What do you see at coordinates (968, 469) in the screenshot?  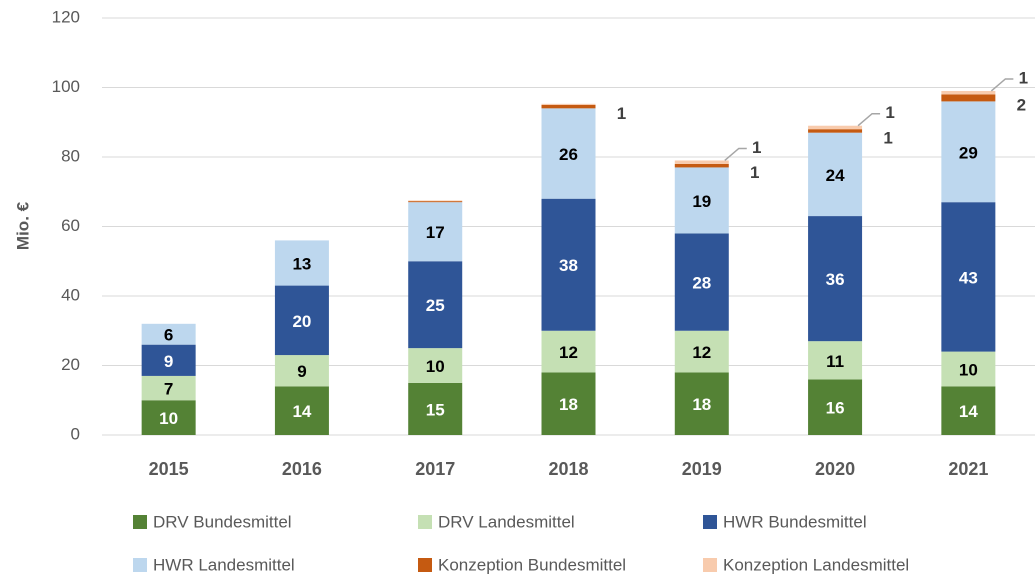 I see `x-tick-label: 2021` at bounding box center [968, 469].